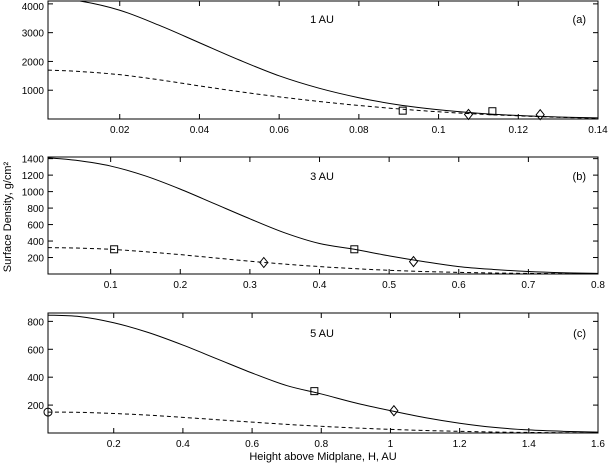 This screenshot has width=611, height=464. I want to click on y-axis-label: Surface Density, g/cm², so click(8, 216).